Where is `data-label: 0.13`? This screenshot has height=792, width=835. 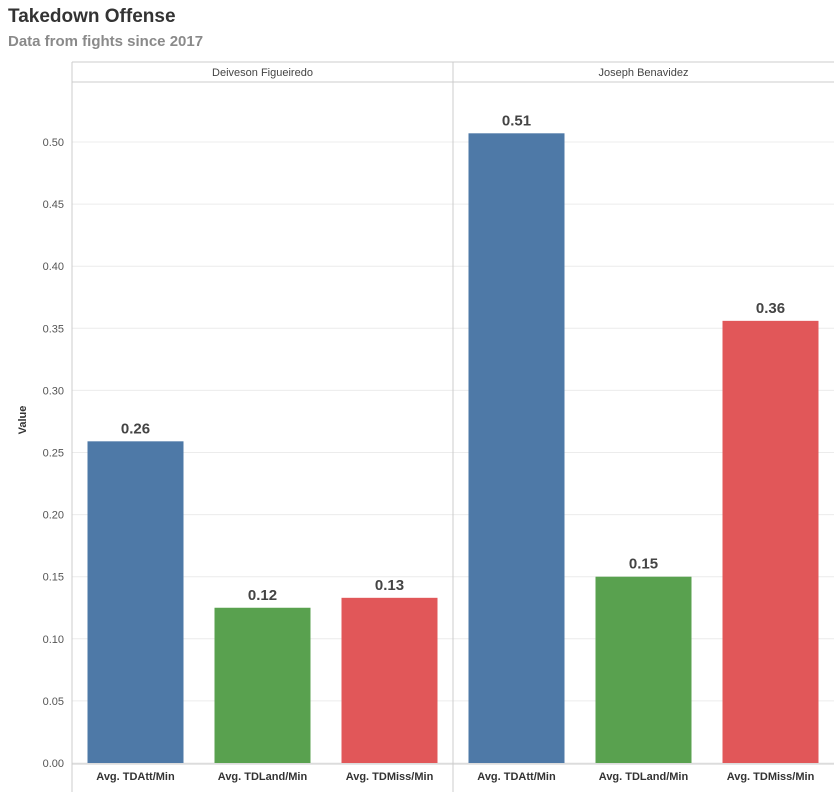 data-label: 0.13 is located at coordinates (389, 585).